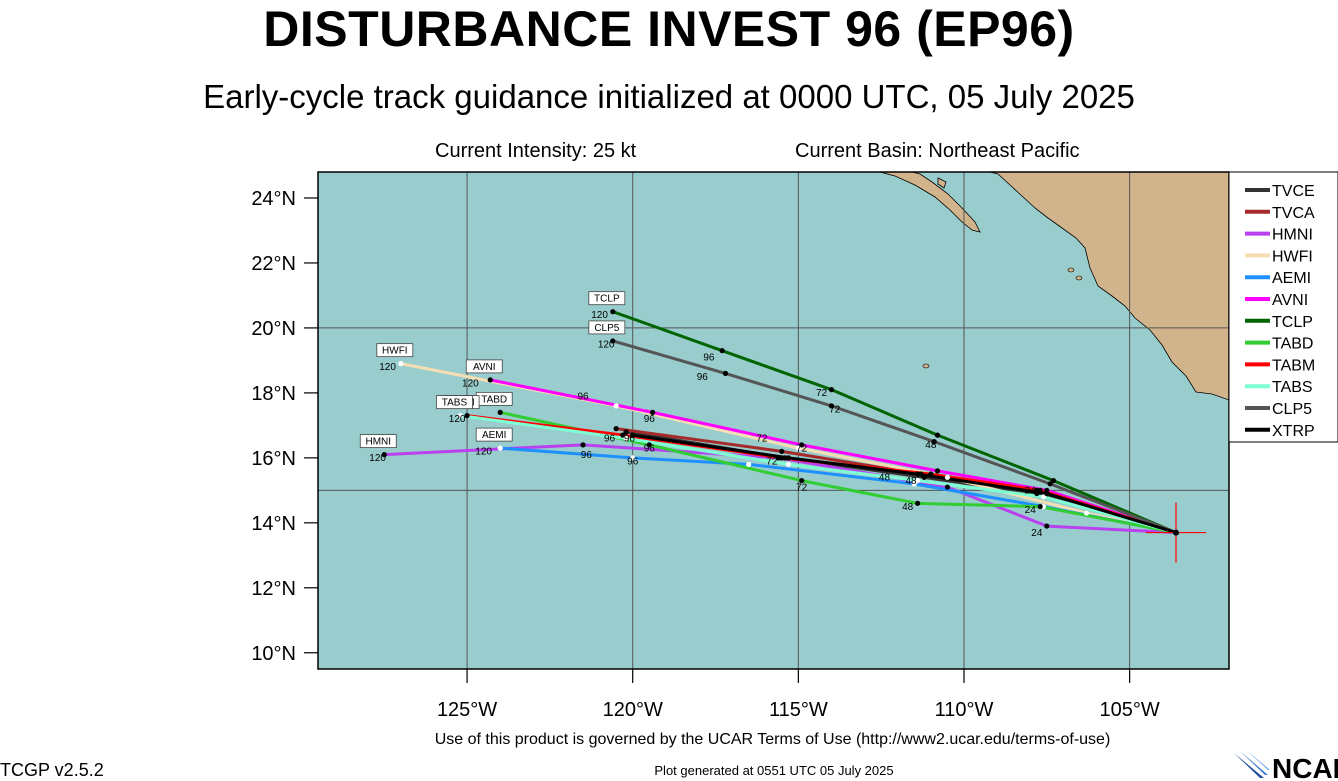  I want to click on version-label: TCGP v2.5.2, so click(52, 770).